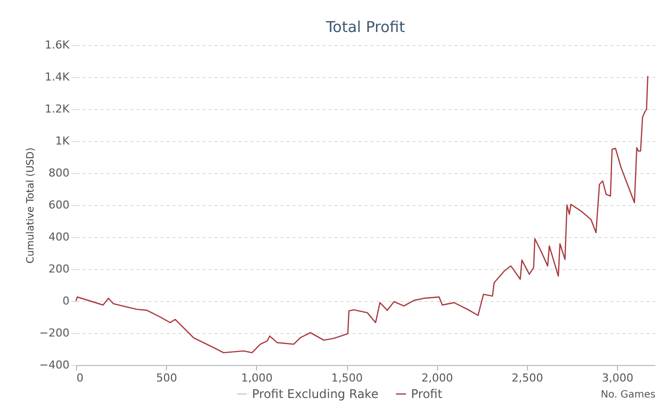 This screenshot has width=672, height=414. I want to click on legend-label: Profit, so click(427, 394).